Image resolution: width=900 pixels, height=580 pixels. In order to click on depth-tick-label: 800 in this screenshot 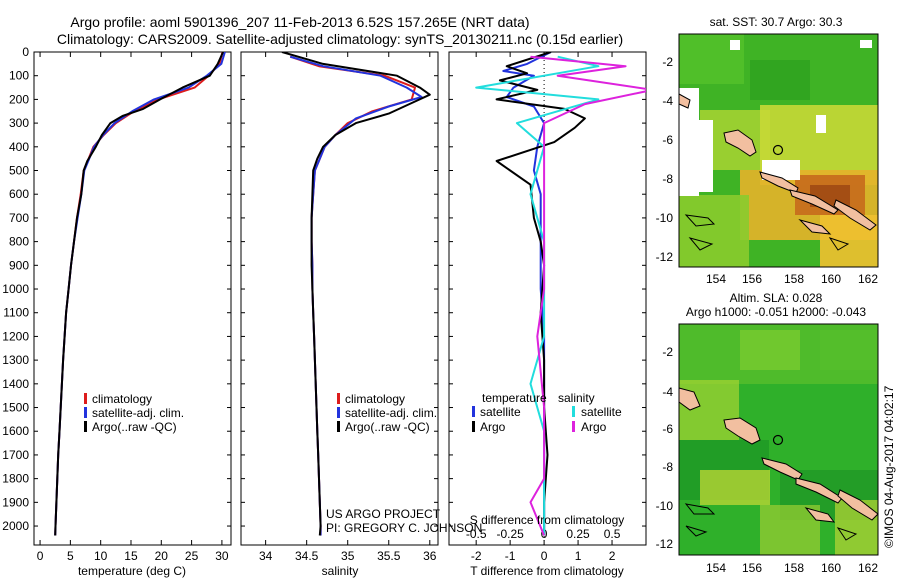, I will do `click(19, 242)`.